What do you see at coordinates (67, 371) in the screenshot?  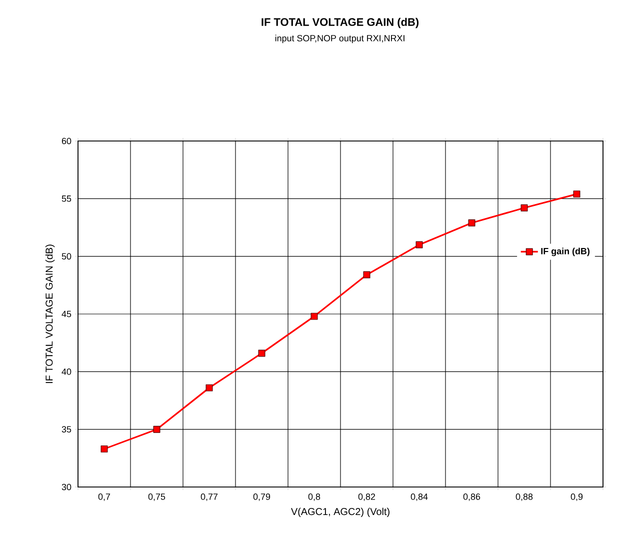 I see `y-tick-label: 40` at bounding box center [67, 371].